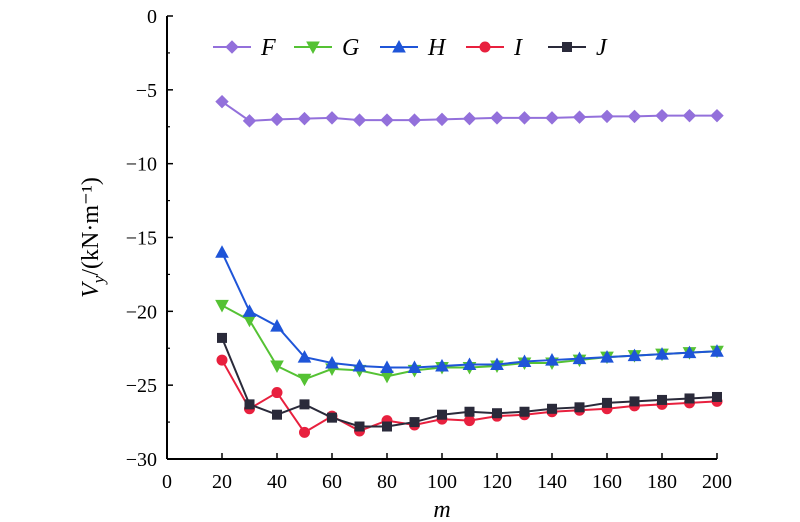 This screenshot has height=522, width=800. I want to click on legend-label: H, so click(437, 48).